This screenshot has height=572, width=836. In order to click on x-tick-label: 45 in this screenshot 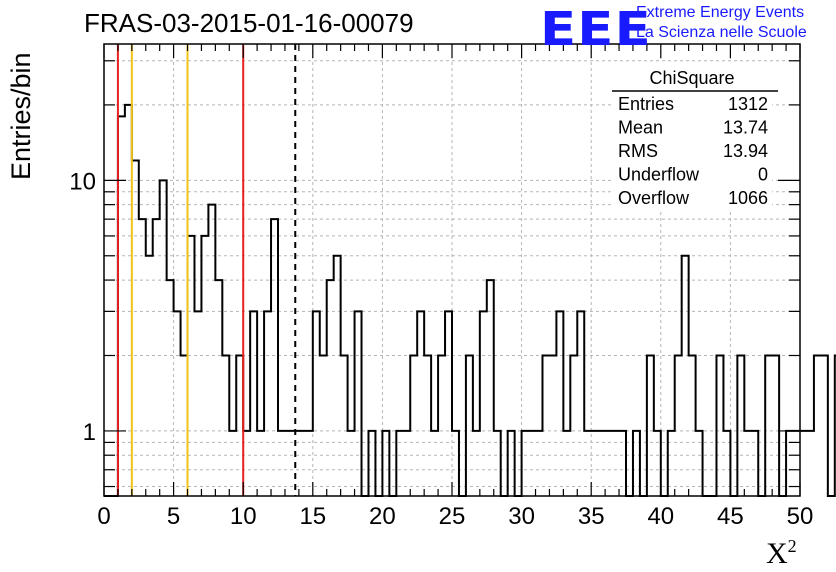, I will do `click(730, 516)`.